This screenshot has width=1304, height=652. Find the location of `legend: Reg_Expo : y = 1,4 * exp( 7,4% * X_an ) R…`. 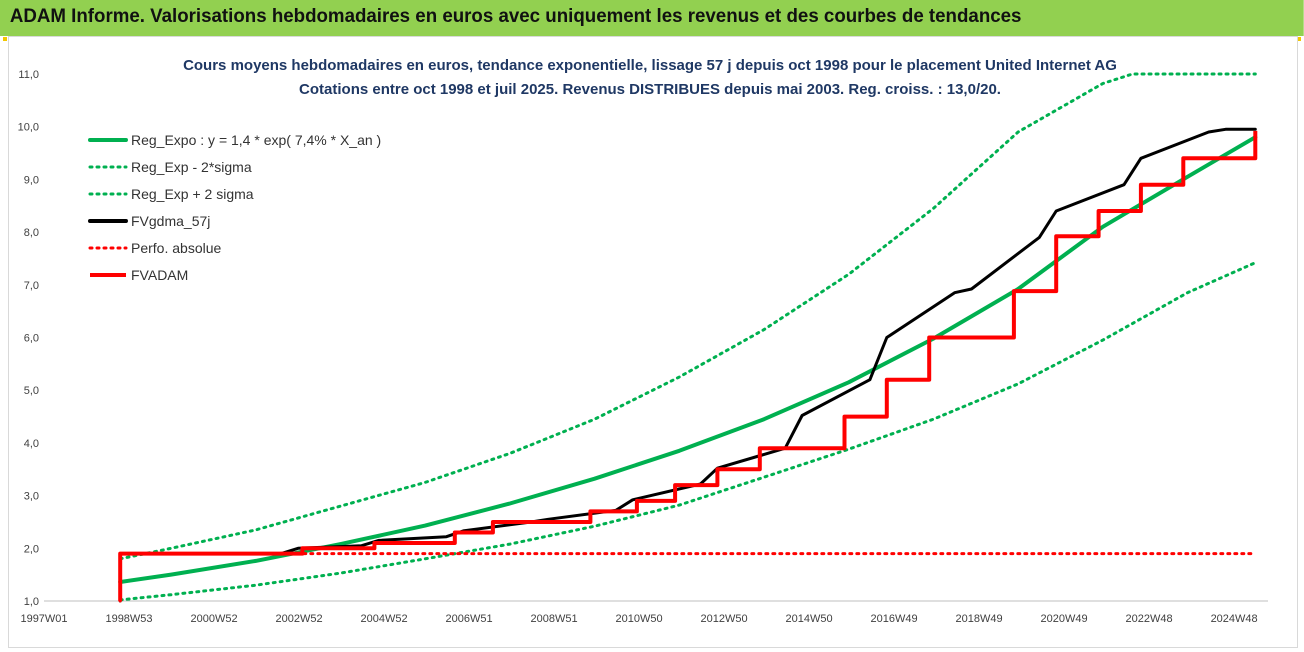

legend: Reg_Expo : y = 1,4 * exp( 7,4% * X_an ) R… is located at coordinates (234, 207).